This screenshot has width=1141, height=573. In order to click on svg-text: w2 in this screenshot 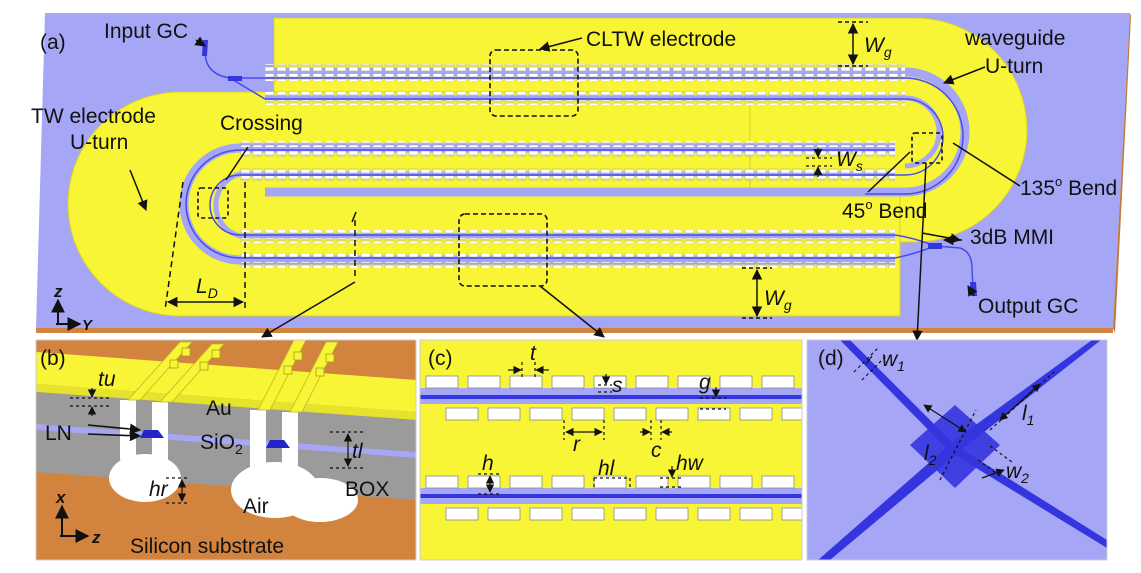, I will do `click(1017, 473)`.